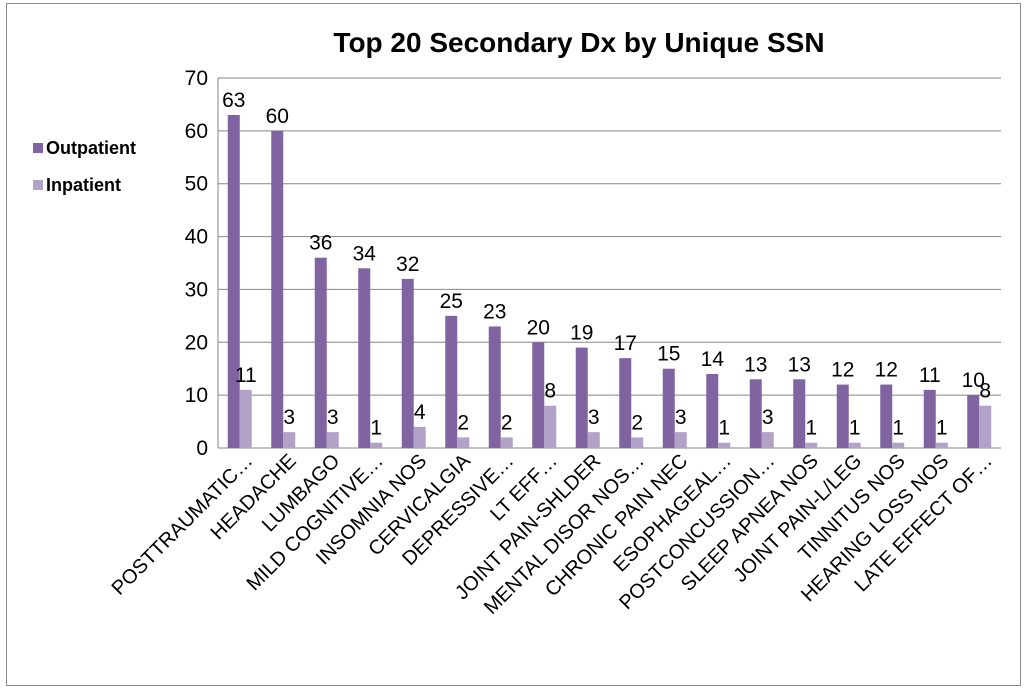 The height and width of the screenshot is (690, 1027). What do you see at coordinates (246, 375) in the screenshot?
I see `inpatient-data-label: 11` at bounding box center [246, 375].